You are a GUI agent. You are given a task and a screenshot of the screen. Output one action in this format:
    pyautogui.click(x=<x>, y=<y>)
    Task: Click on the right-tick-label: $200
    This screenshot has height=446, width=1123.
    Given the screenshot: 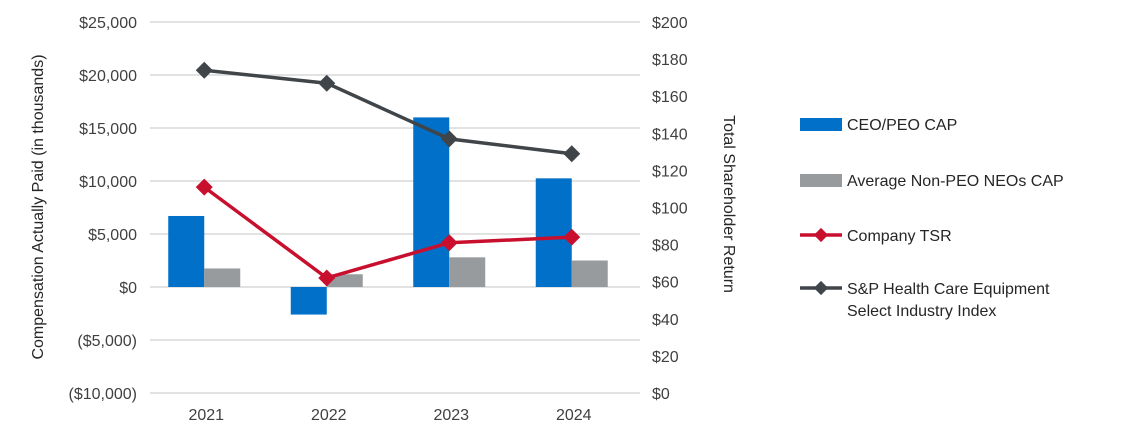 What is the action you would take?
    pyautogui.click(x=670, y=23)
    